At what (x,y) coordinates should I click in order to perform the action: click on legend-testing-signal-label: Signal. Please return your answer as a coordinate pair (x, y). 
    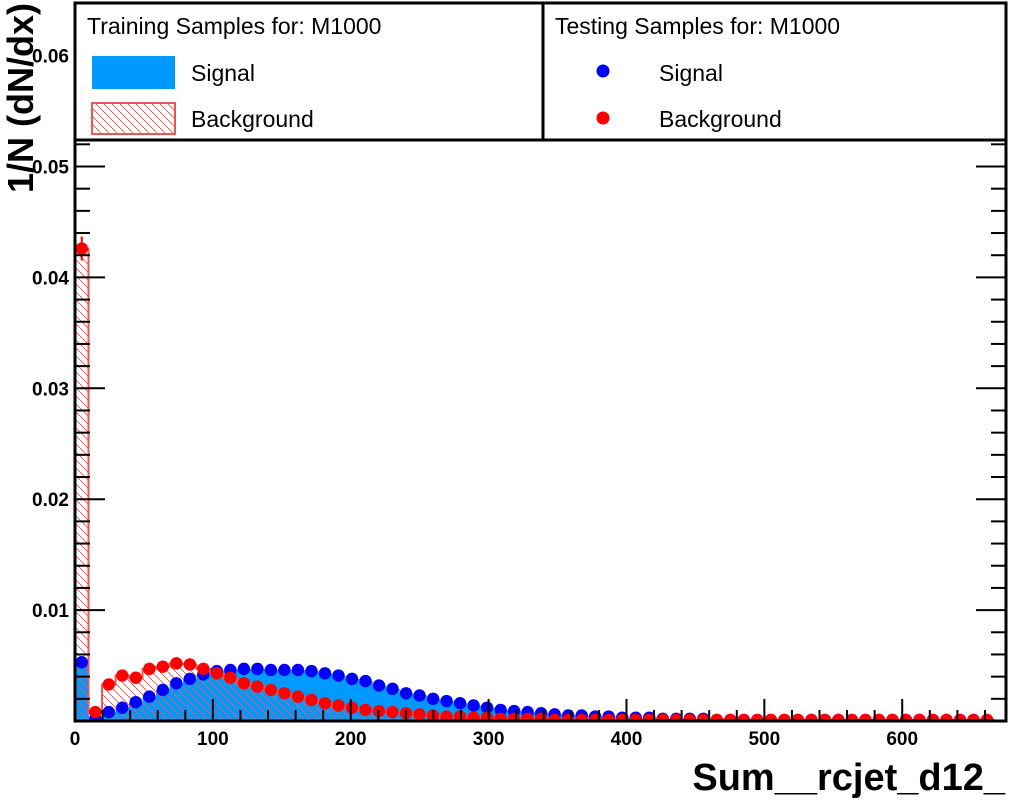
    Looking at the image, I should click on (691, 73).